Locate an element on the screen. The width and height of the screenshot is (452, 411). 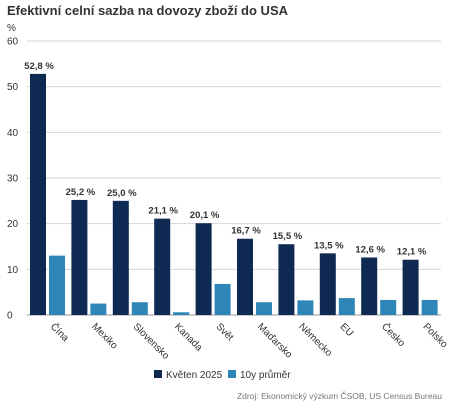
data-label: 12,6 % is located at coordinates (370, 249).